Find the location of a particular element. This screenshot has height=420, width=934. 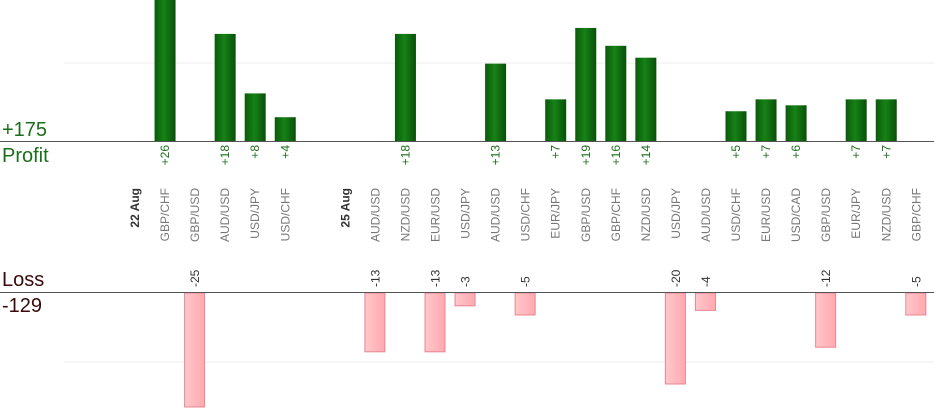

loss-value-label: -4 is located at coordinates (706, 281).